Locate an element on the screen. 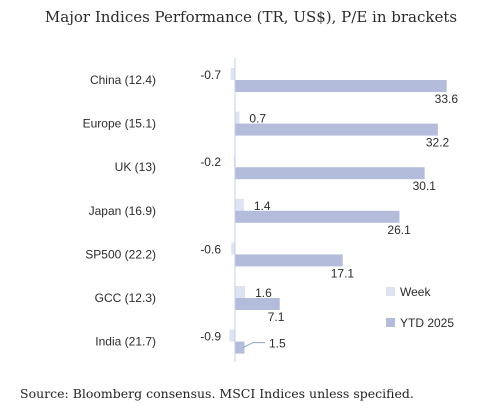 The width and height of the screenshot is (502, 419). leader-line-india is located at coordinates (253, 345).